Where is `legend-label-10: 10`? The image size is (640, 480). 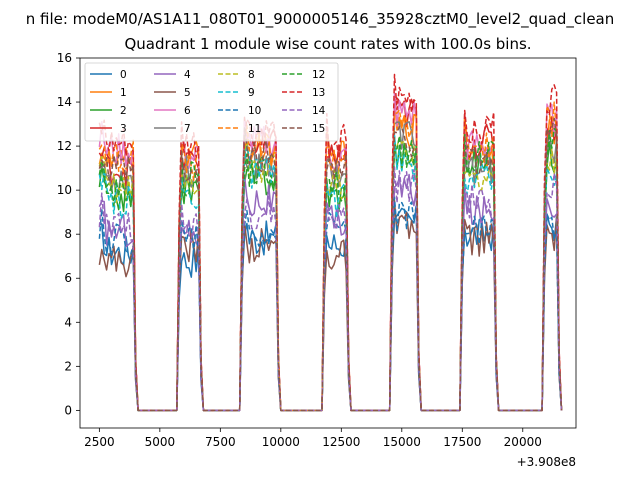 legend-label-10: 10 is located at coordinates (254, 111).